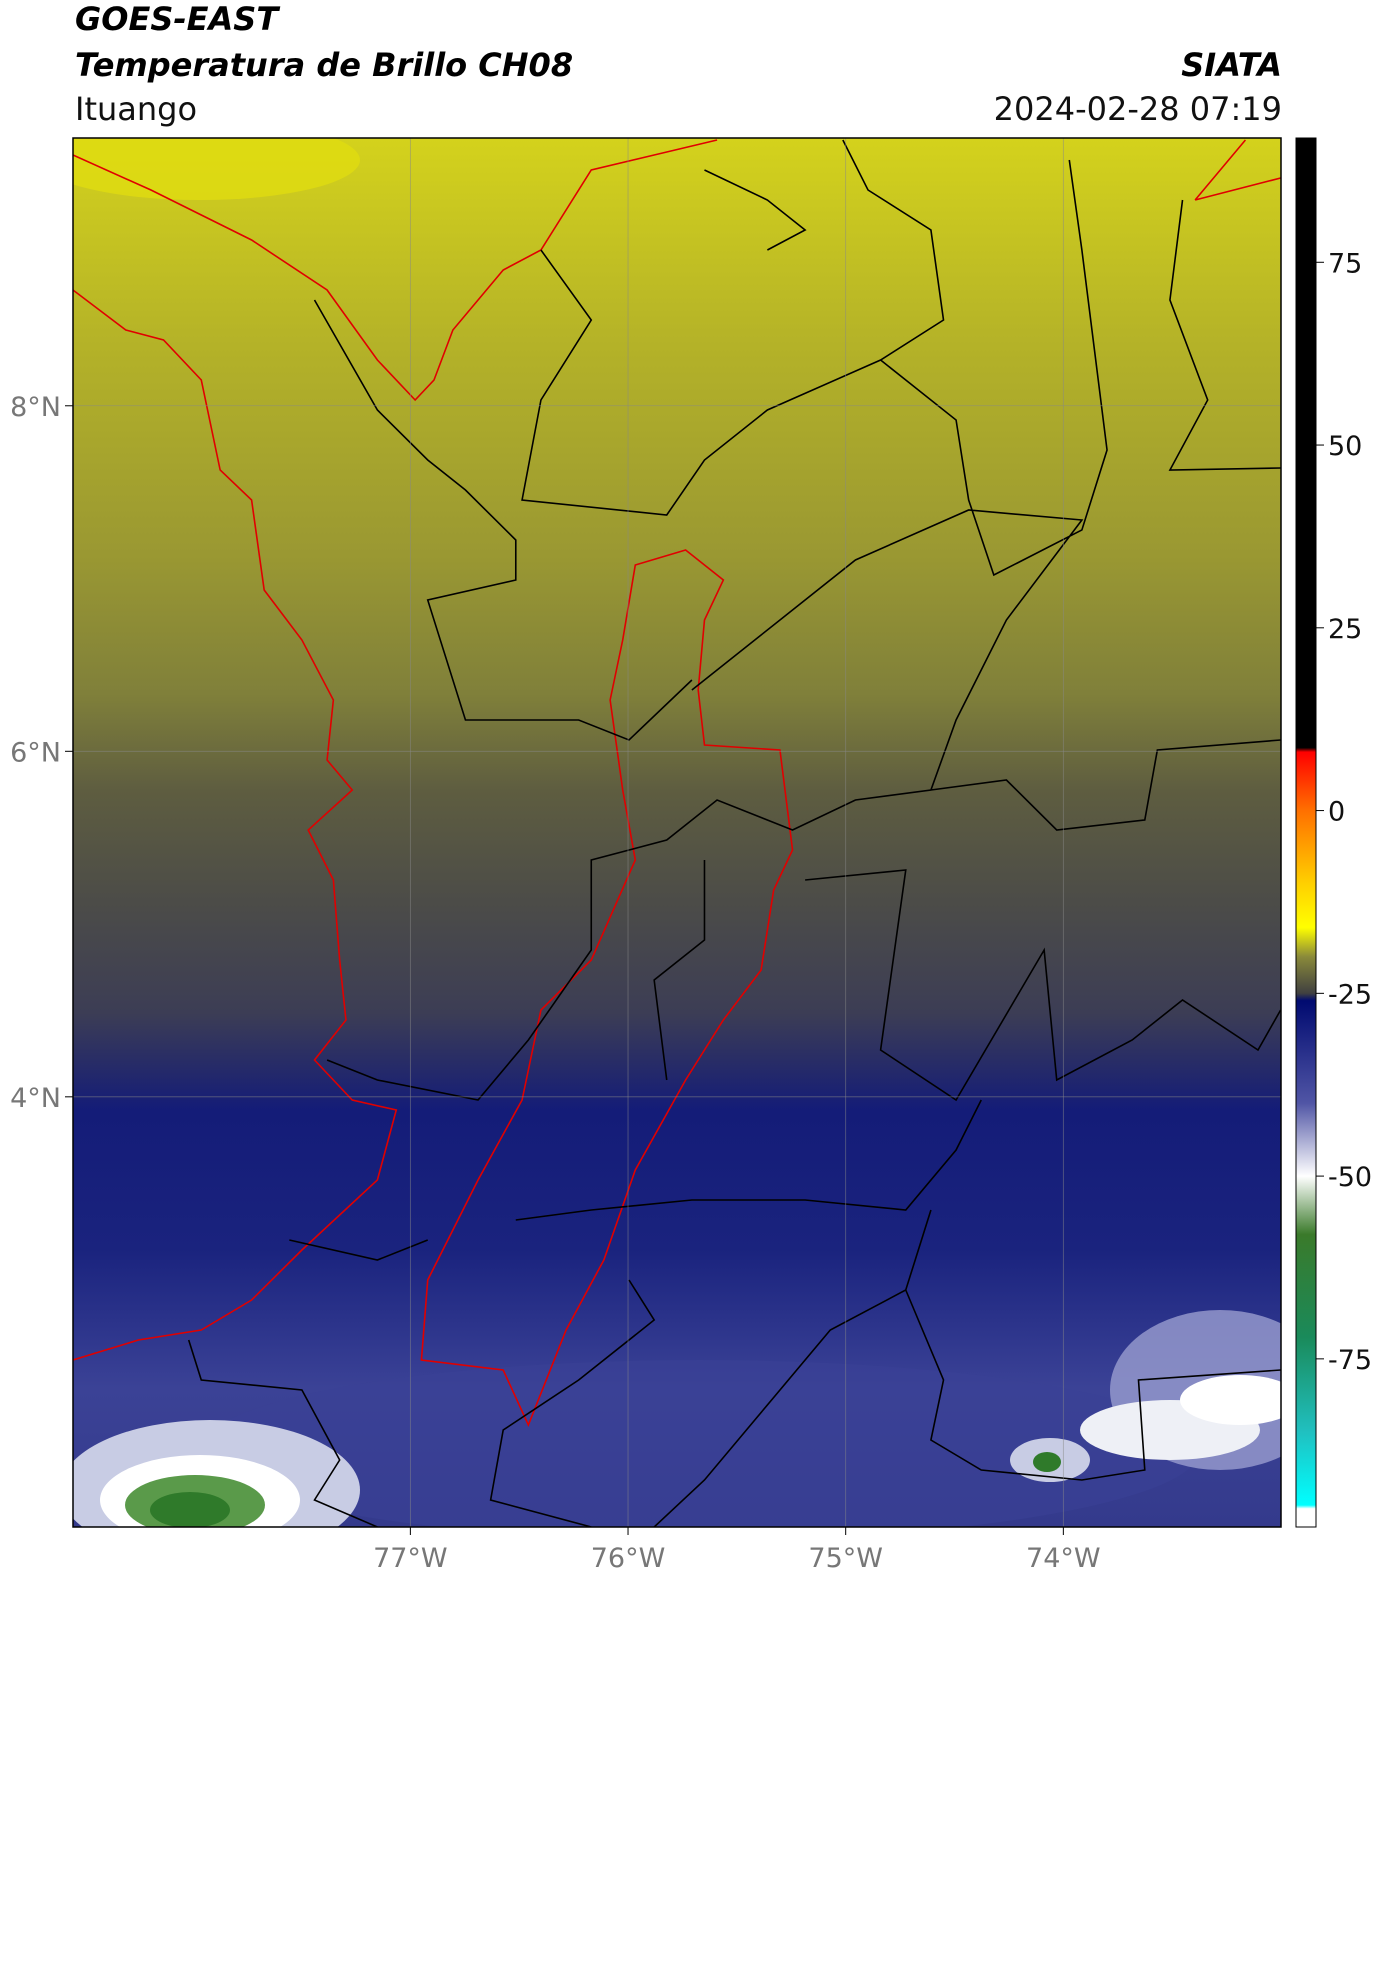 This screenshot has width=1384, height=1981. What do you see at coordinates (35, 407) in the screenshot?
I see `y-tick-label: 8°N` at bounding box center [35, 407].